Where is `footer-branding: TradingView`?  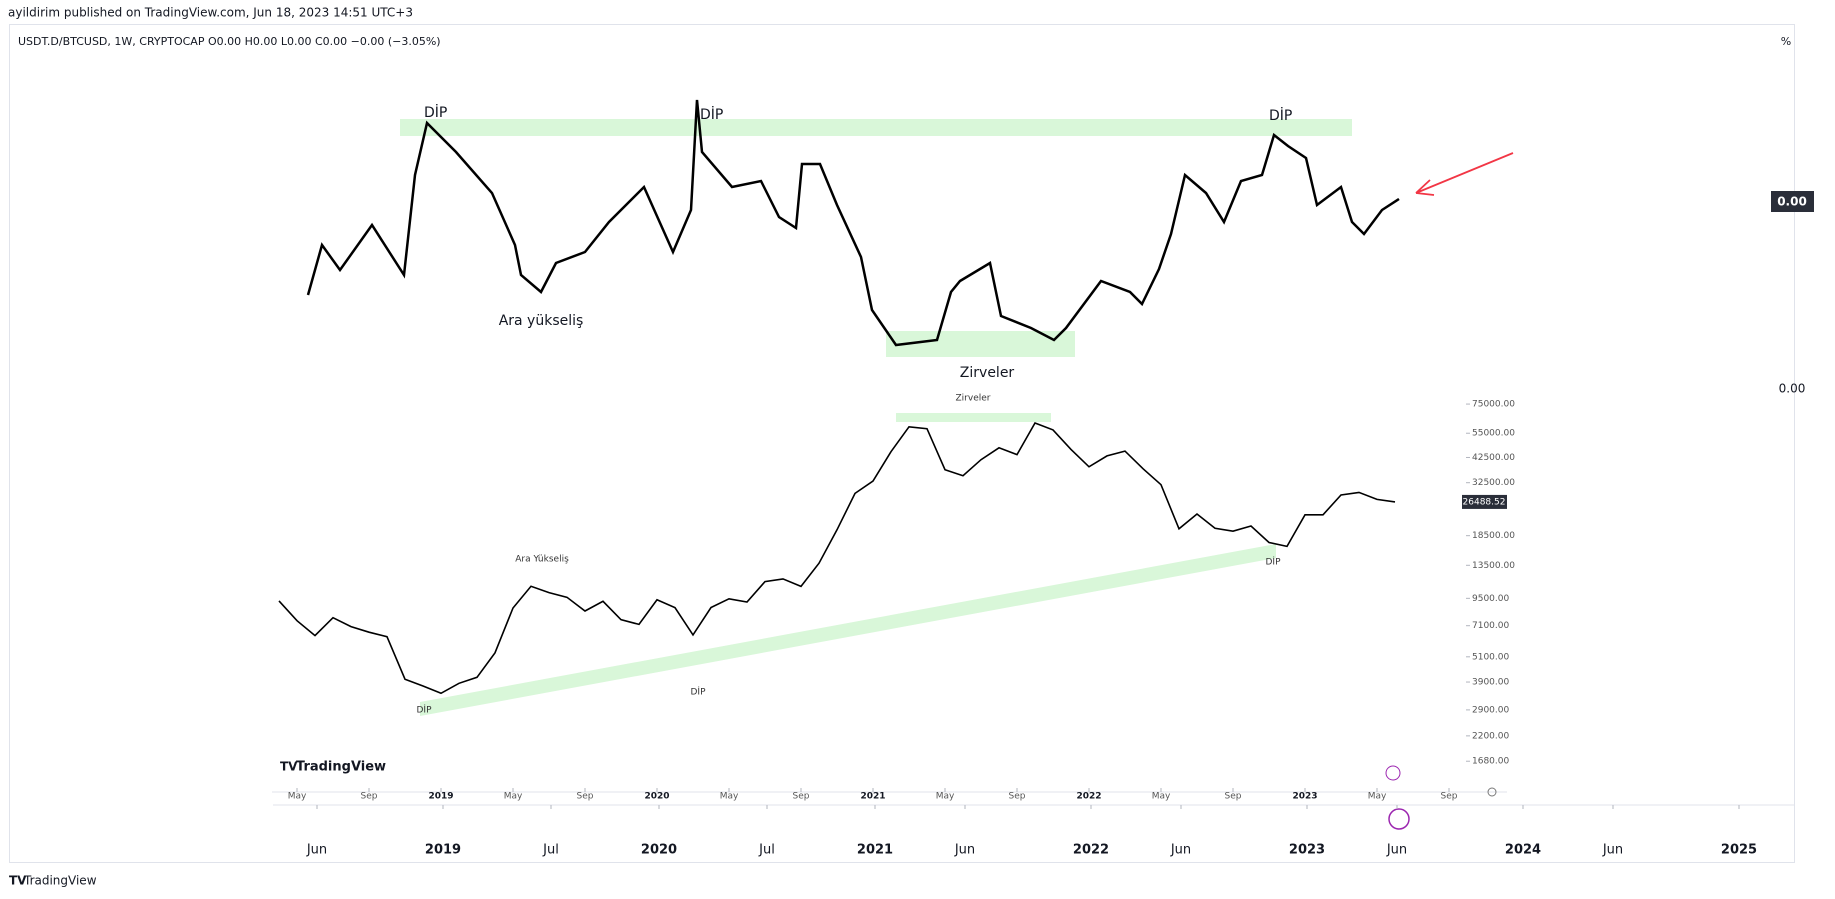
footer-branding: TradingView is located at coordinates (60, 881).